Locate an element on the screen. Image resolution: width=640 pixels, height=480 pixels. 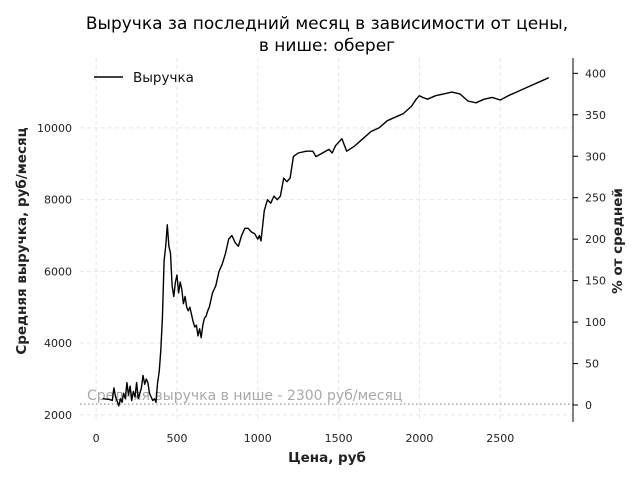
y-tick-label-right: 300 is located at coordinates (595, 156).